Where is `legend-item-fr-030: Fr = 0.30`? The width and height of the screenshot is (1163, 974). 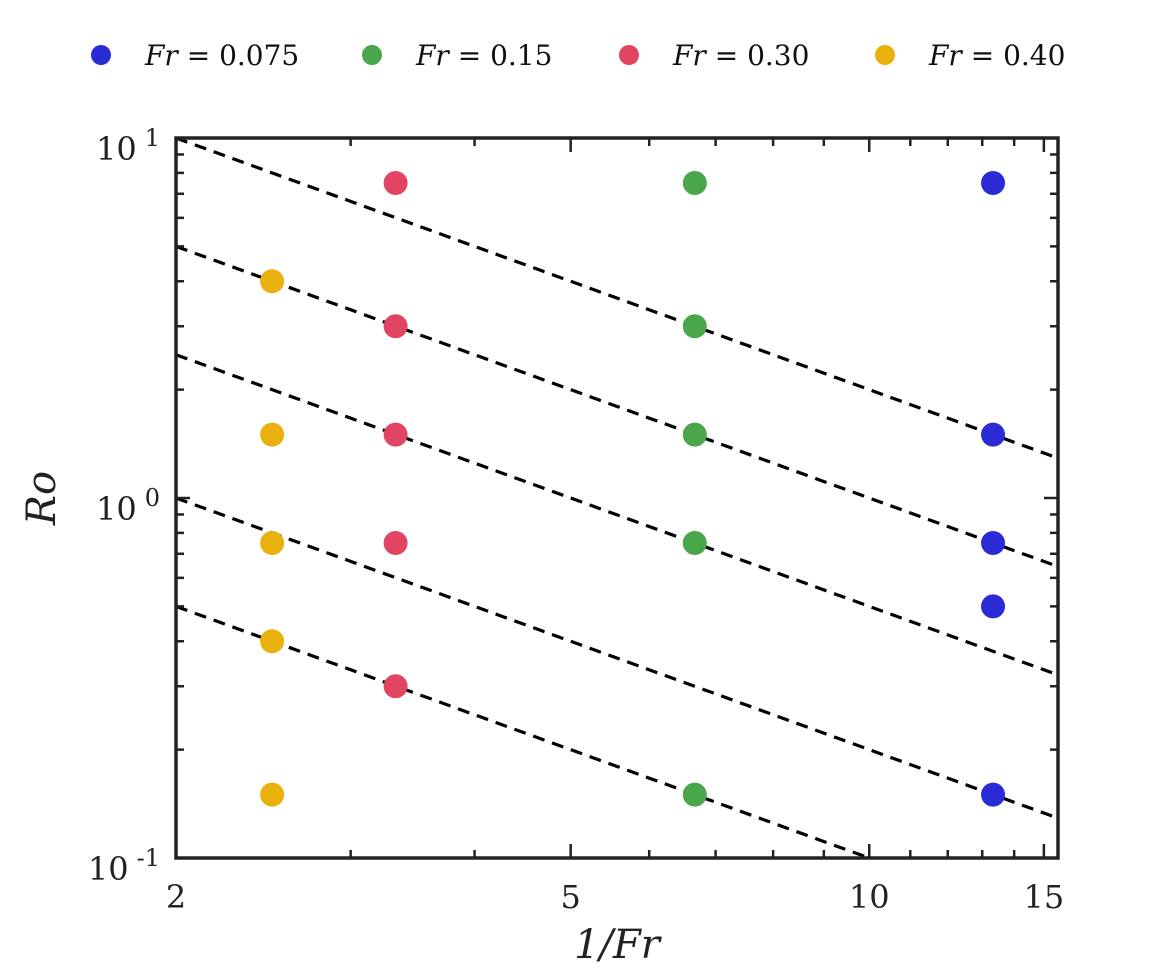
legend-item-fr-030: Fr = 0.30 is located at coordinates (714, 55).